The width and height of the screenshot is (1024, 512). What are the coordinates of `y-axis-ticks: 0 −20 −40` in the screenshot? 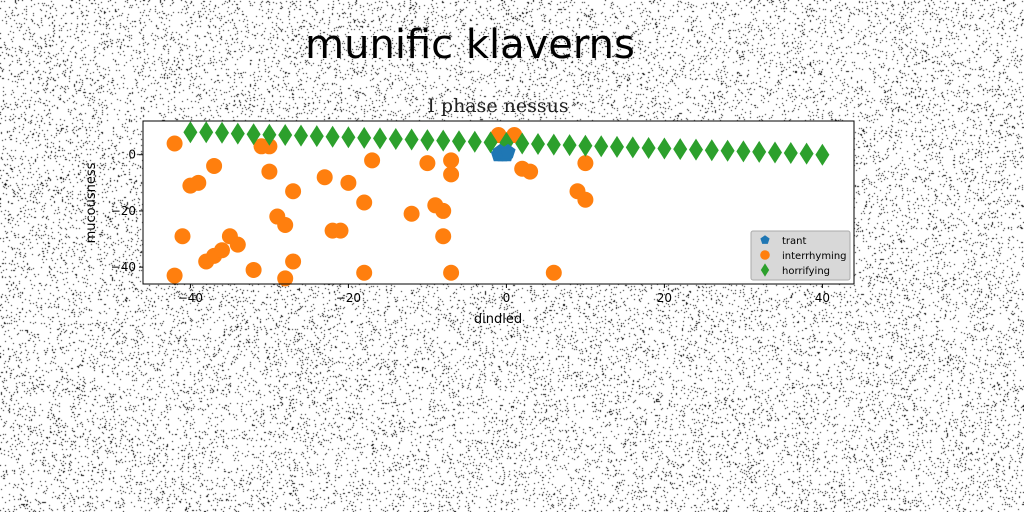 It's located at (127, 211).